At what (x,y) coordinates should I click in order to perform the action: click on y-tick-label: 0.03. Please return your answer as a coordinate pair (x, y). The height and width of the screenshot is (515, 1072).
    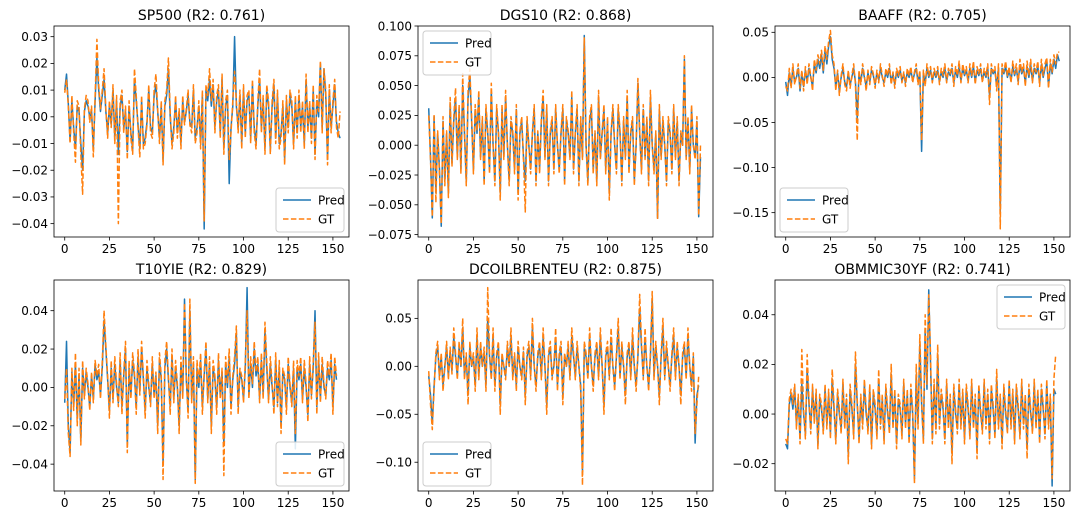
    Looking at the image, I should click on (34, 37).